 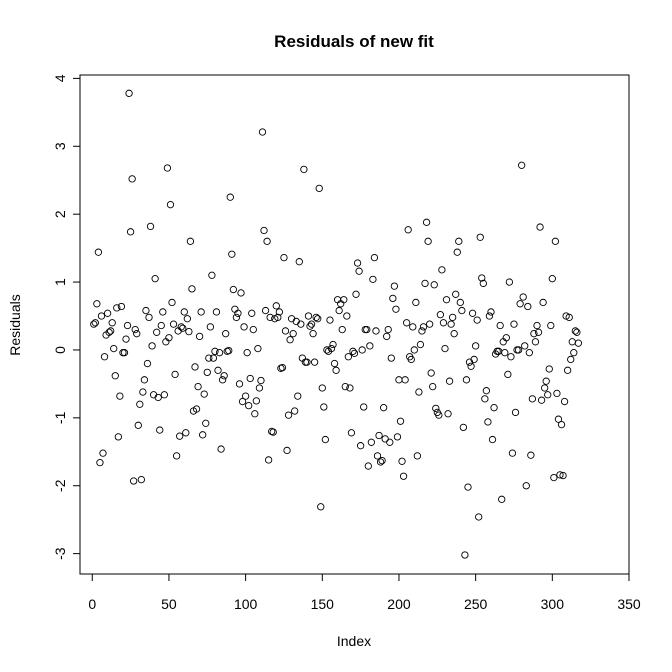 What do you see at coordinates (60, 485) in the screenshot?
I see `y-tick-label: -2` at bounding box center [60, 485].